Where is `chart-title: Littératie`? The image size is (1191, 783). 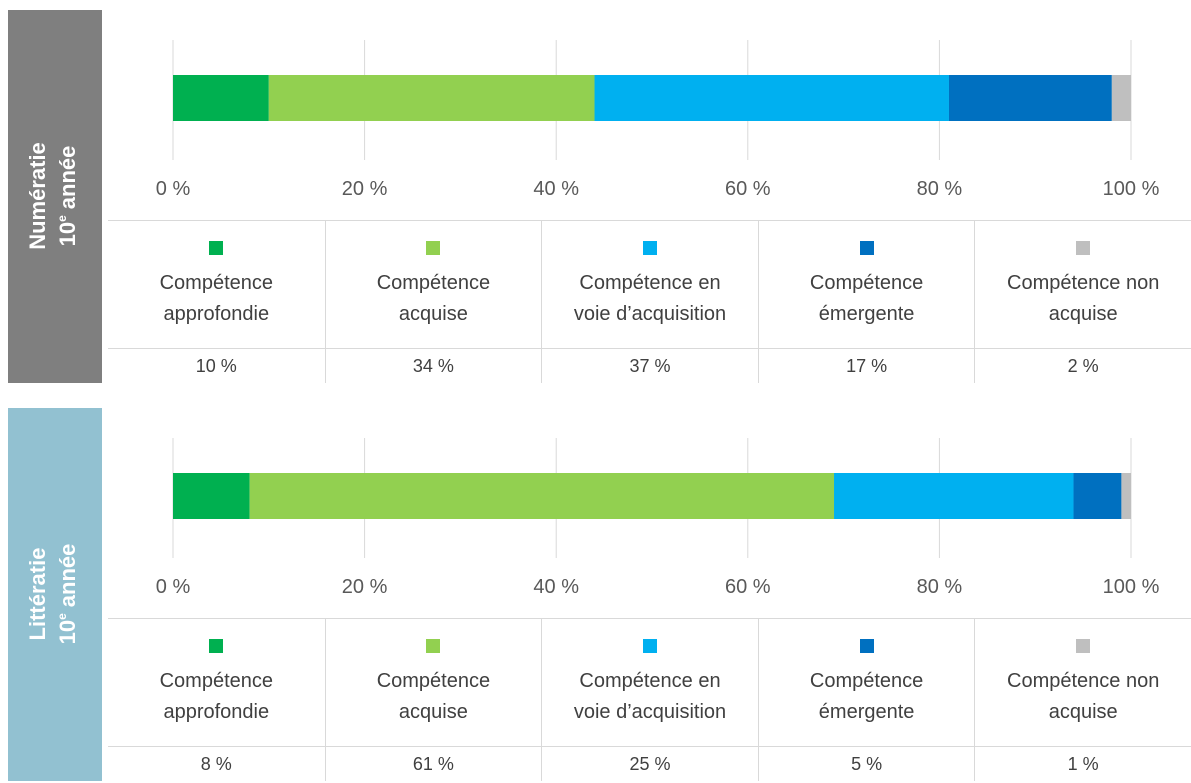
chart-title: Littératie is located at coordinates (37, 594).